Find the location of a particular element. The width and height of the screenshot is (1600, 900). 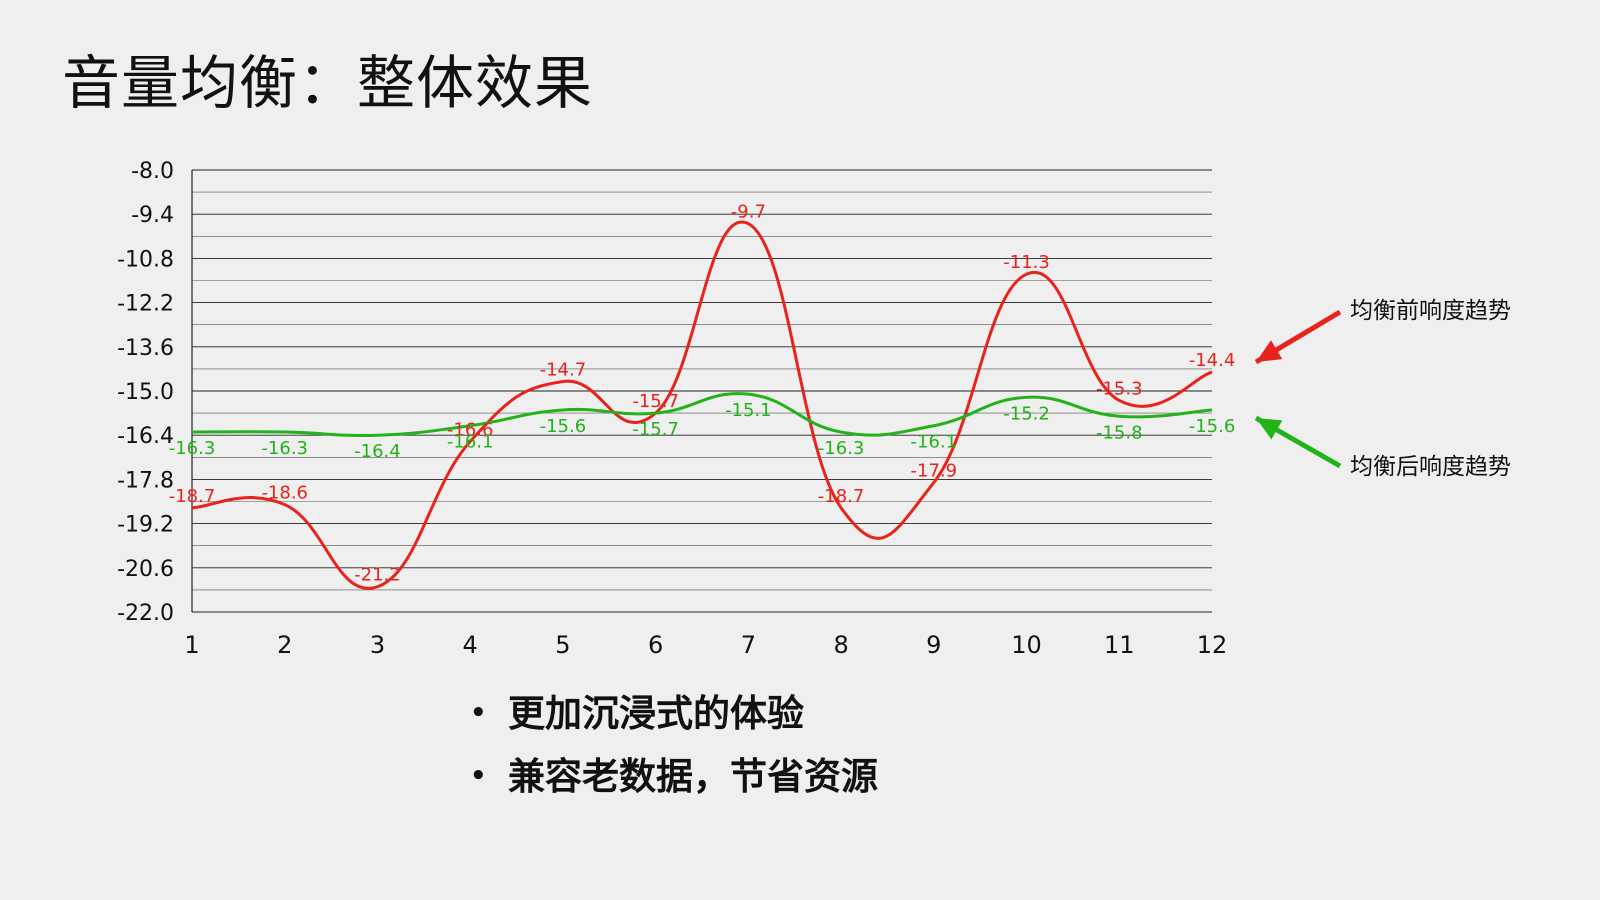

bullet-item: • 兼容老数据，节省资源 is located at coordinates (674, 776).